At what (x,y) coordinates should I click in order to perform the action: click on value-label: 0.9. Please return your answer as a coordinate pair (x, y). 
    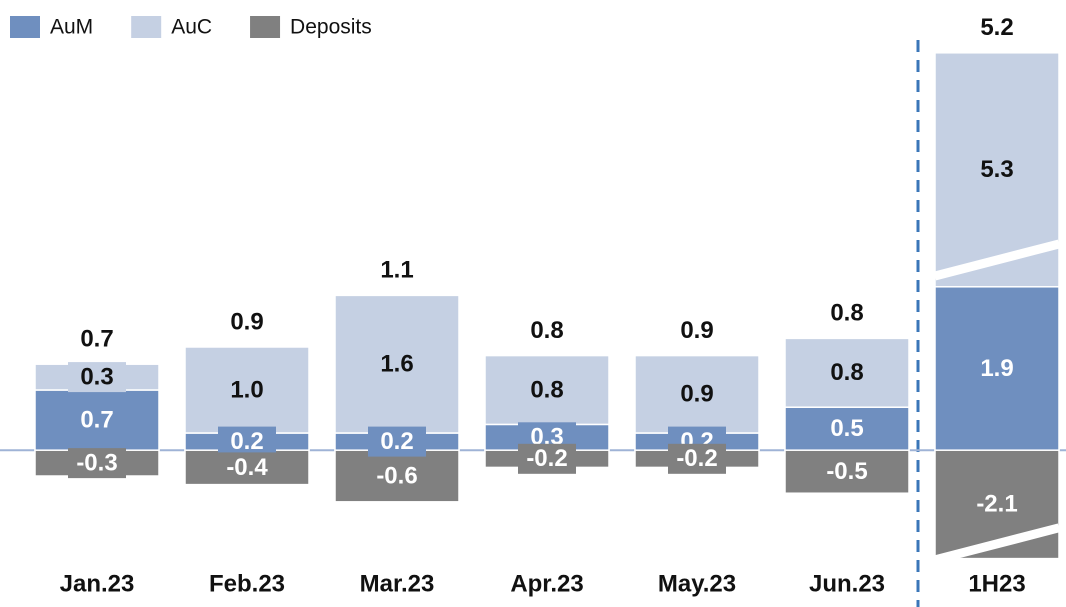
    Looking at the image, I should click on (696, 394).